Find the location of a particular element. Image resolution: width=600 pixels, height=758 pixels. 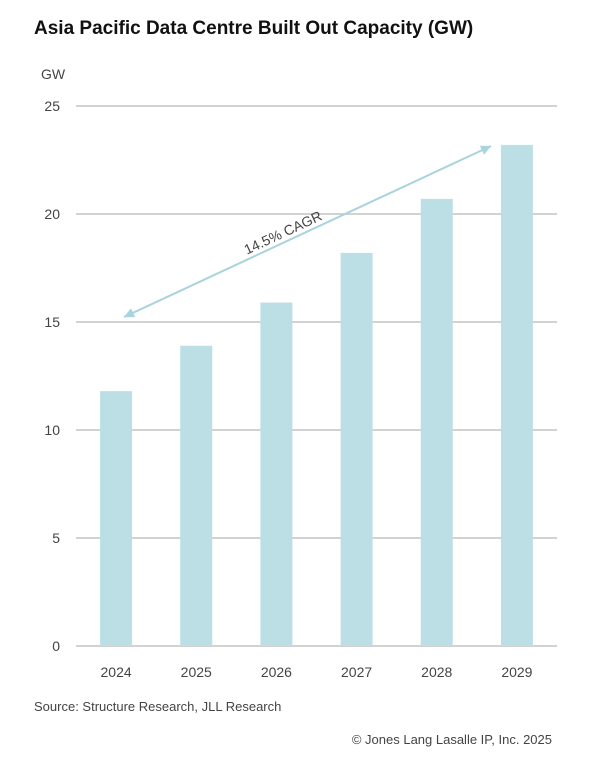

x-tick-label: 2027 is located at coordinates (356, 672).